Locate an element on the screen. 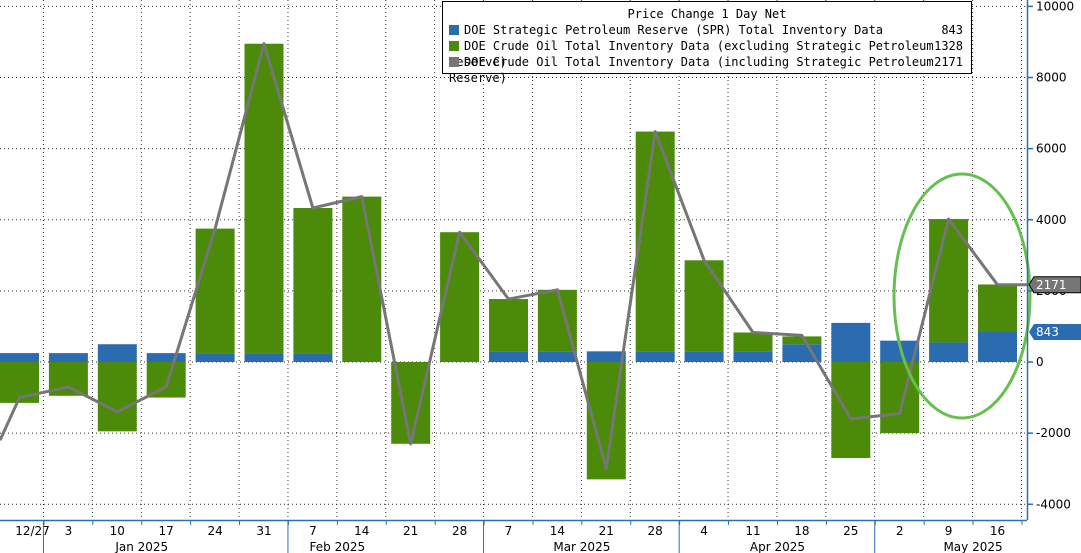  legend-value-spr: 843 is located at coordinates (952, 30).